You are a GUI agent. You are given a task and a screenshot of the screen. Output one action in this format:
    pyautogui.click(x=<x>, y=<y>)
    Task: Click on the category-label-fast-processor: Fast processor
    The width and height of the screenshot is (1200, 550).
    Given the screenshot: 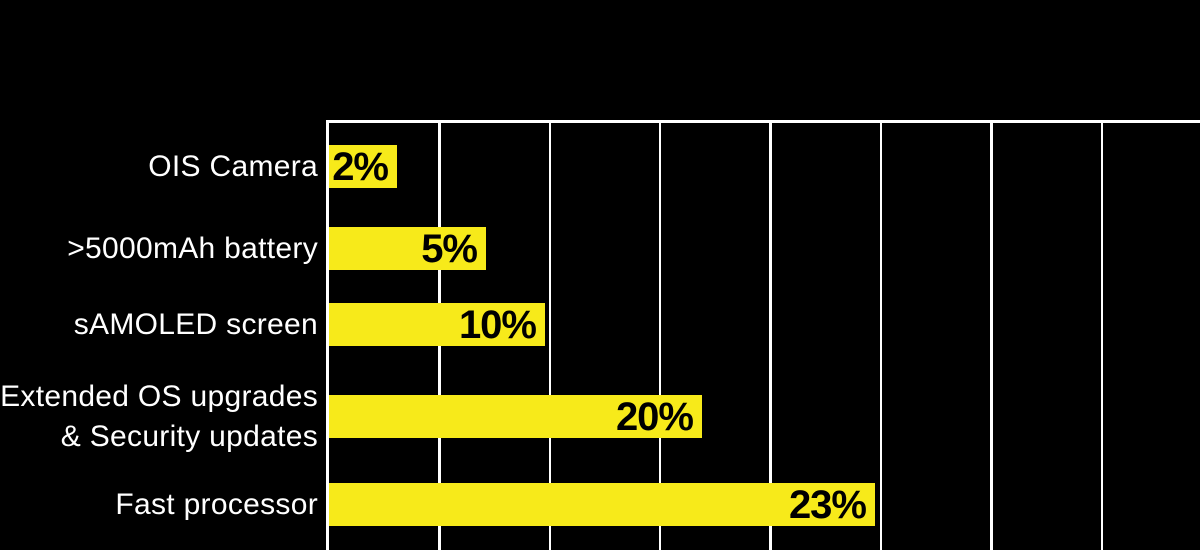 What is the action you would take?
    pyautogui.click(x=159, y=505)
    